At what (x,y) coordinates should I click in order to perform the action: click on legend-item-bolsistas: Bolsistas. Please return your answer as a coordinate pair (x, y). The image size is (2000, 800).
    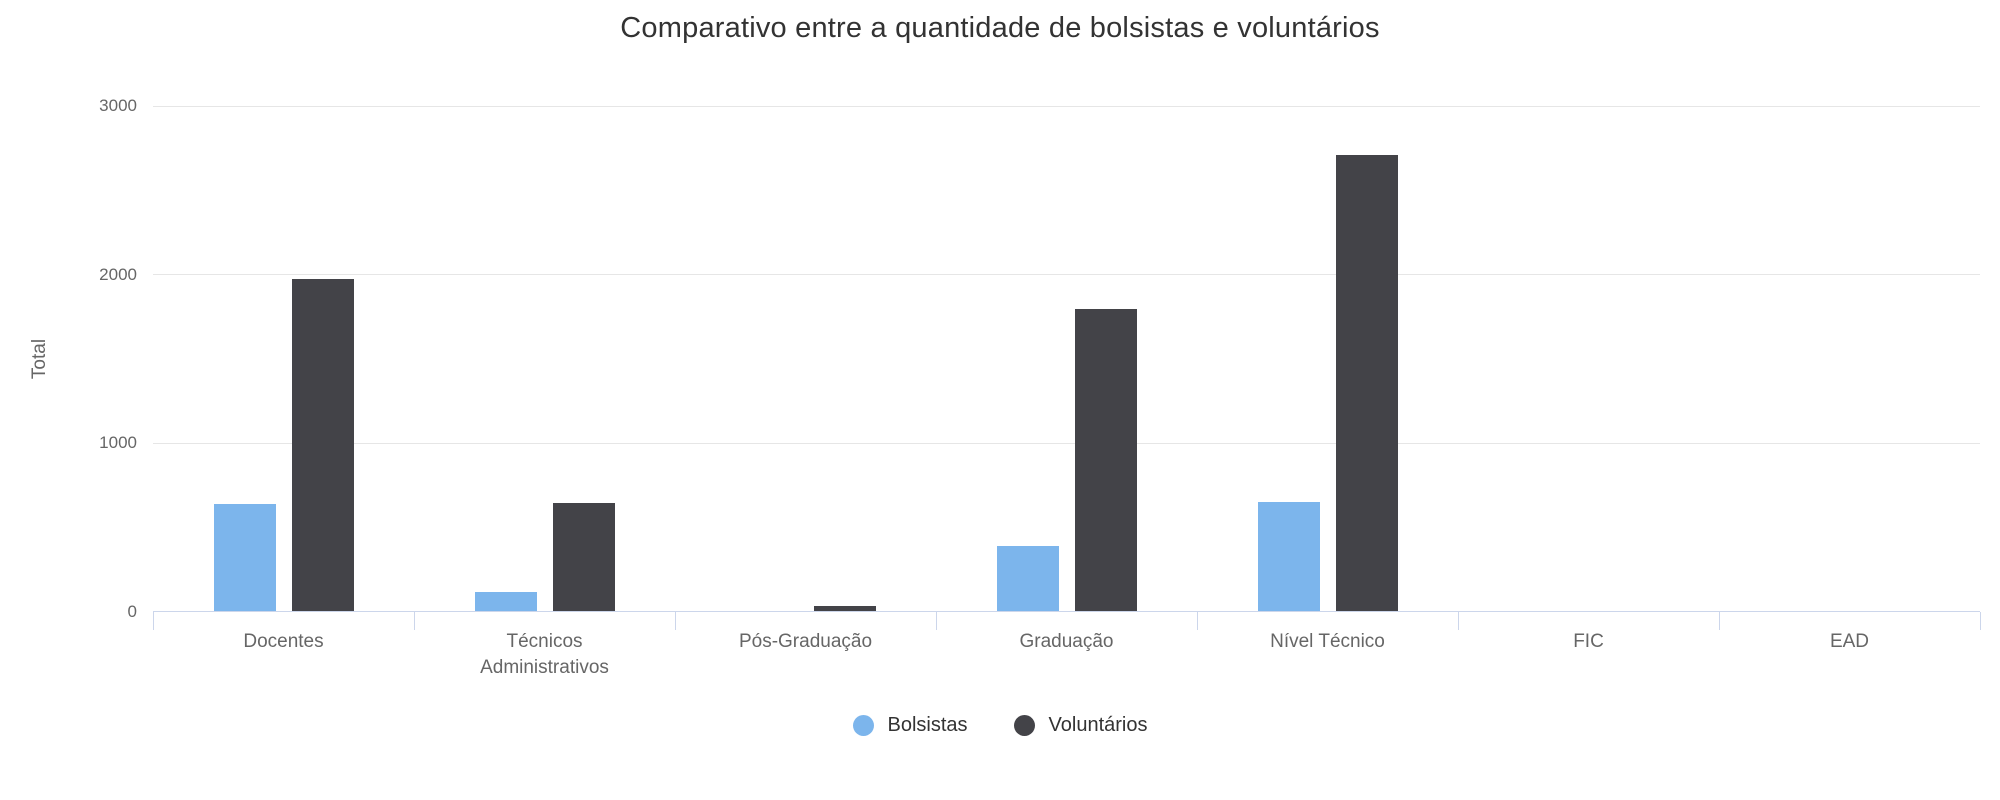
    Looking at the image, I should click on (910, 725).